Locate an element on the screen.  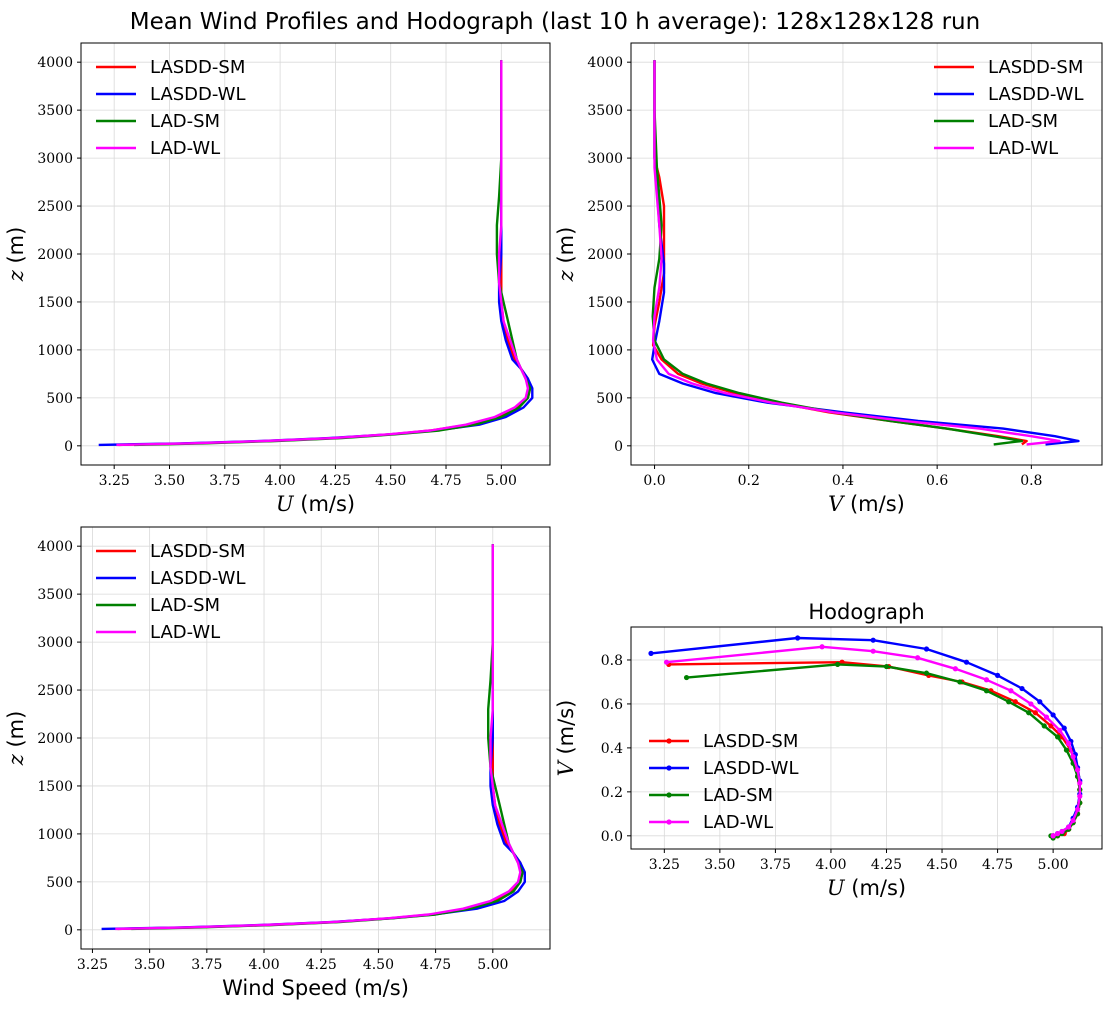
x-tick-label: 0.2 is located at coordinates (749, 481).